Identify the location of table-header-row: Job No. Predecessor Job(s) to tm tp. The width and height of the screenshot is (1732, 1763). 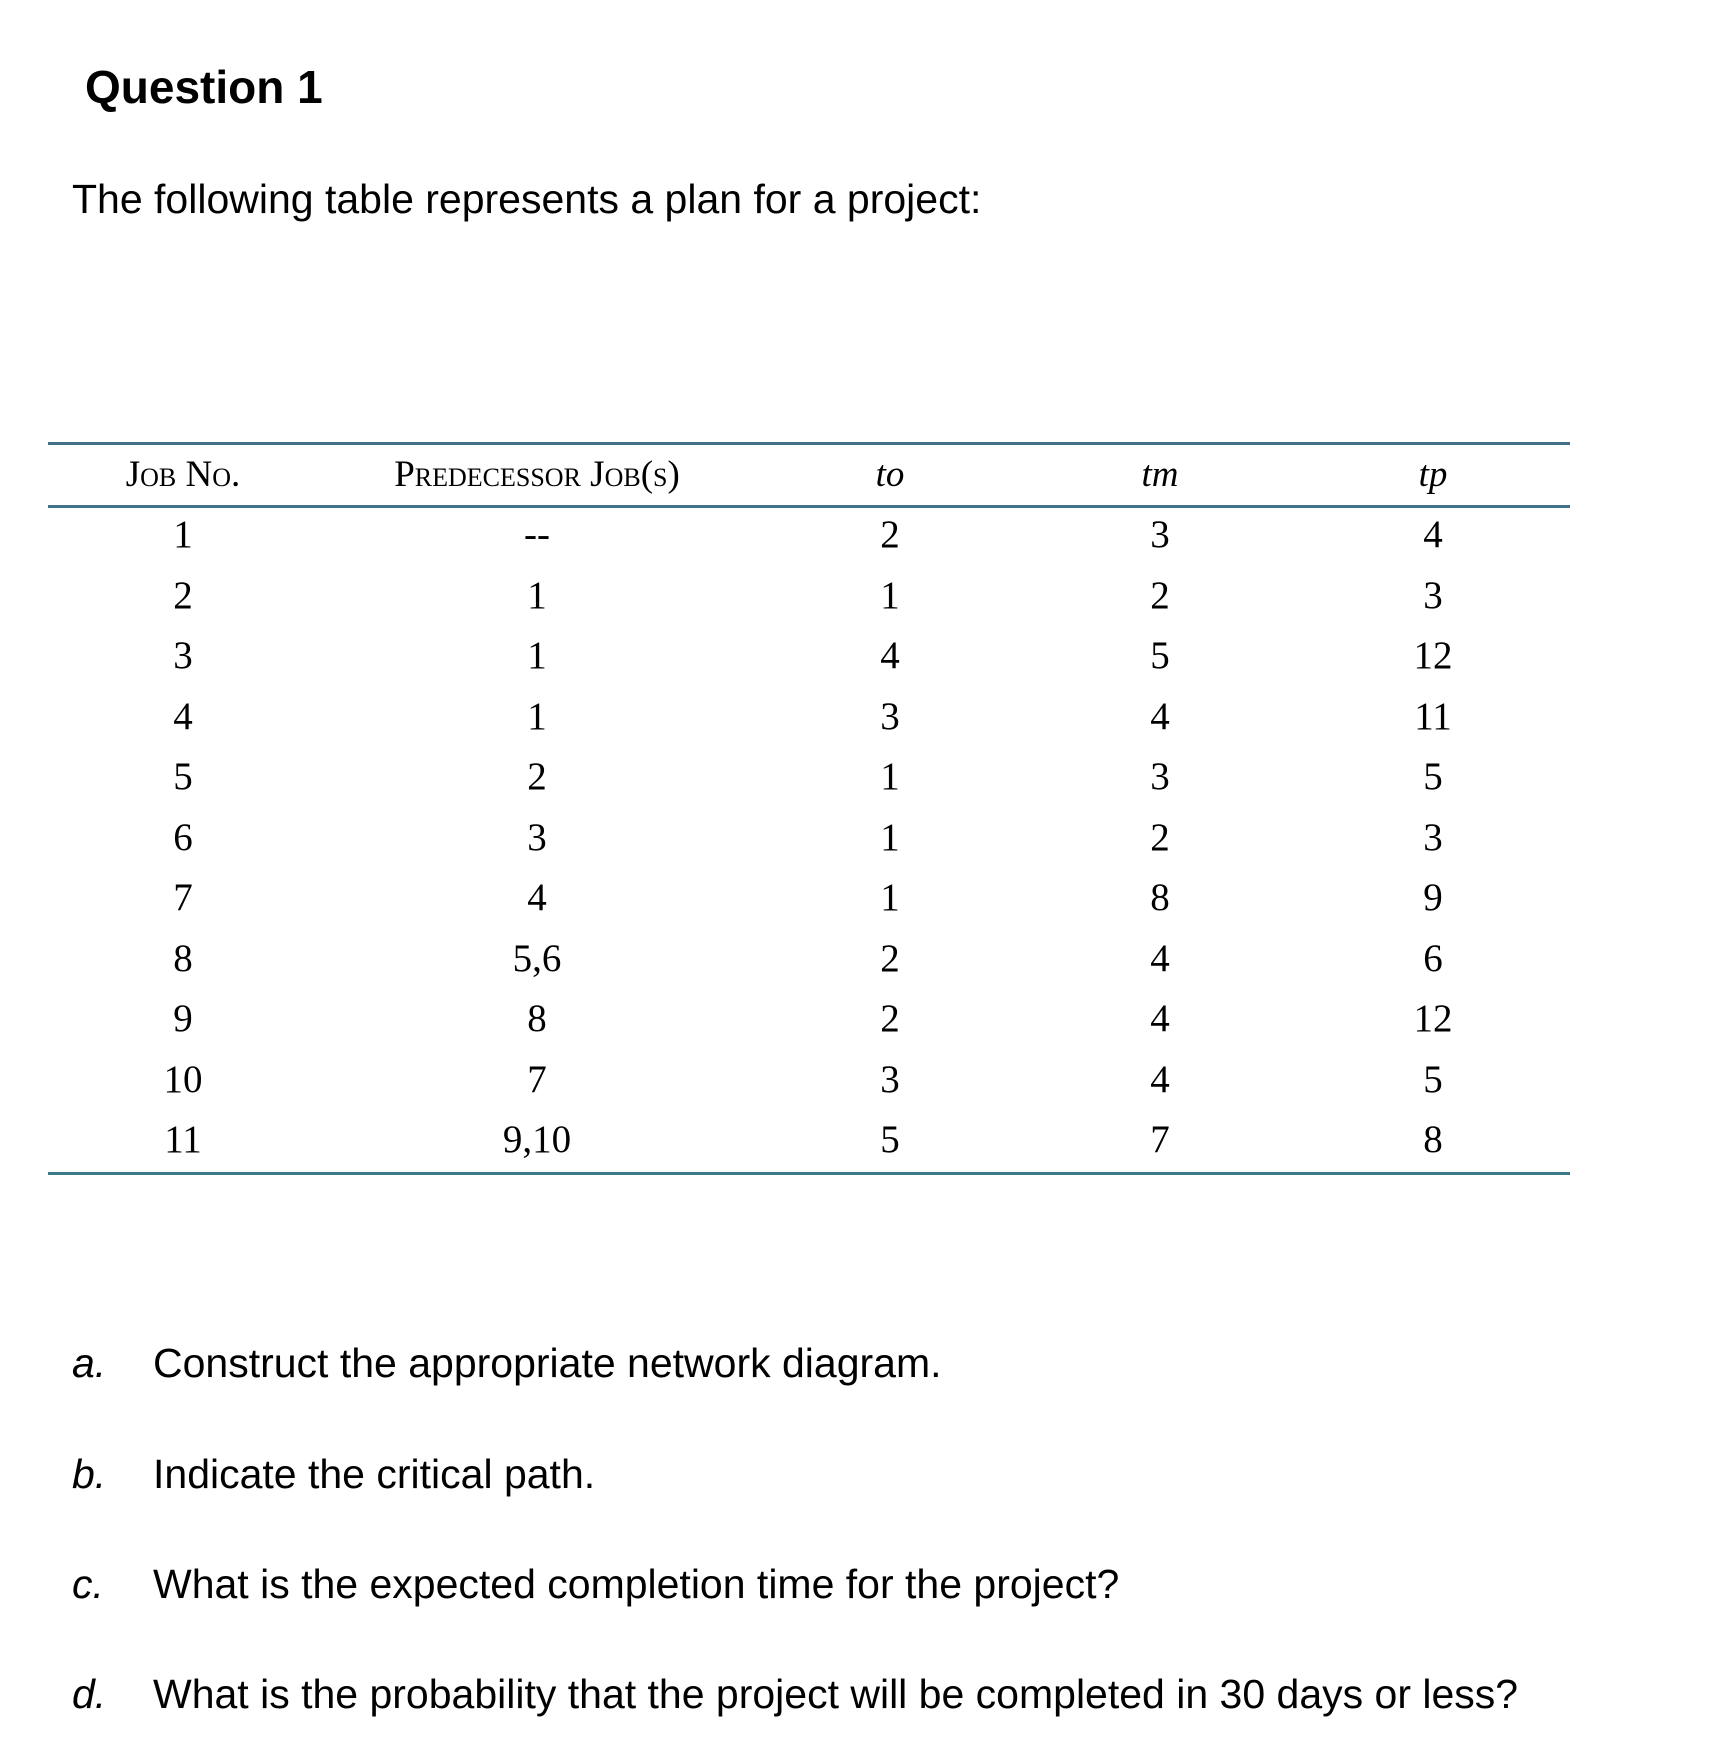
(866, 475).